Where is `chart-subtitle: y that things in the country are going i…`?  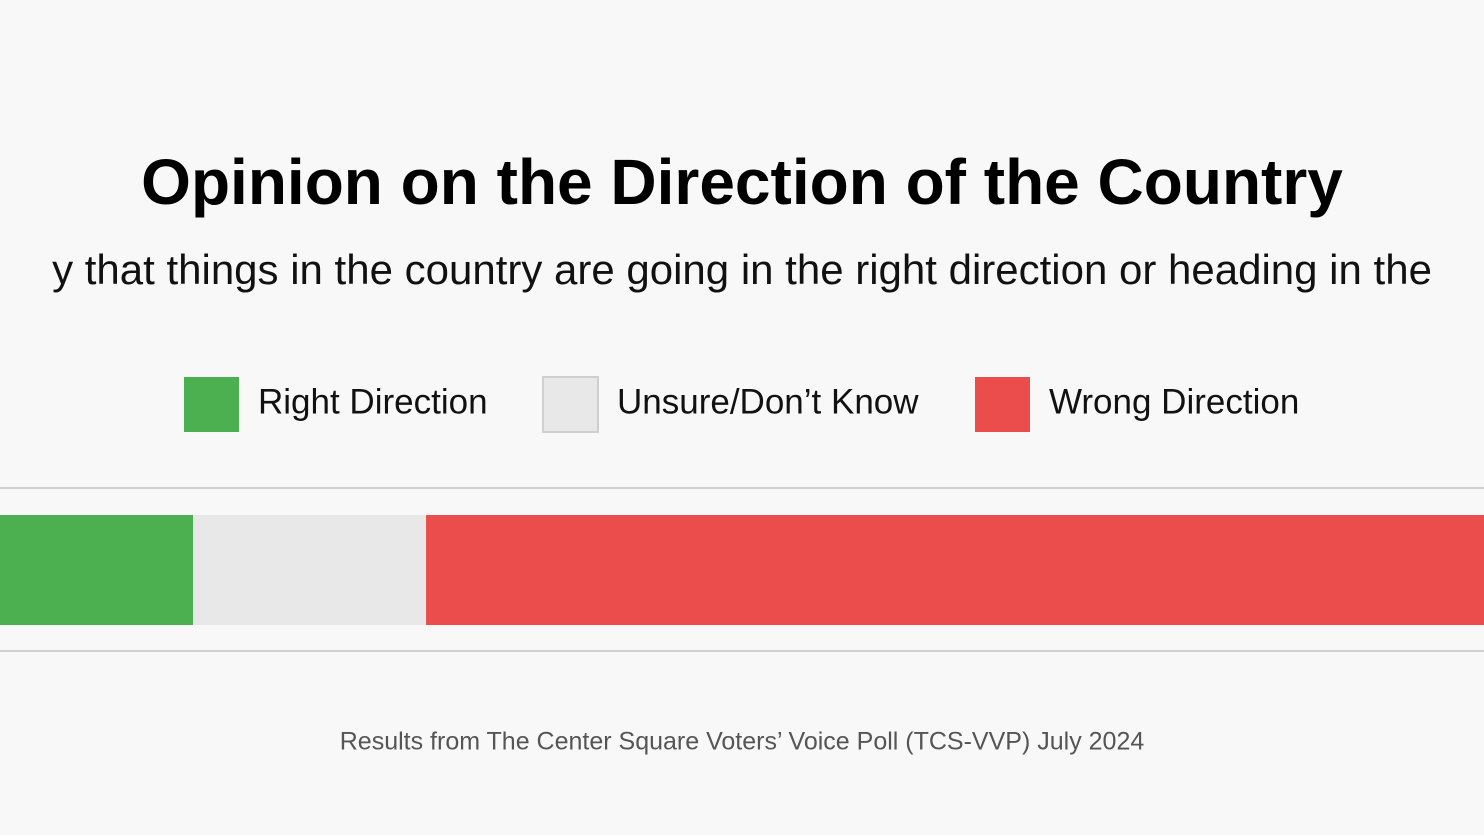 chart-subtitle: y that things in the country are going i… is located at coordinates (742, 269).